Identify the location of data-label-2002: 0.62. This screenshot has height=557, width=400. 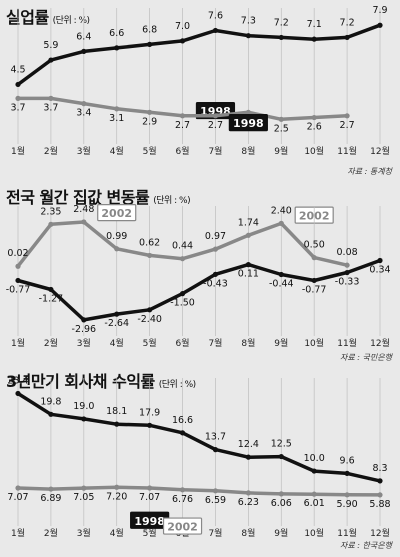
(149, 242).